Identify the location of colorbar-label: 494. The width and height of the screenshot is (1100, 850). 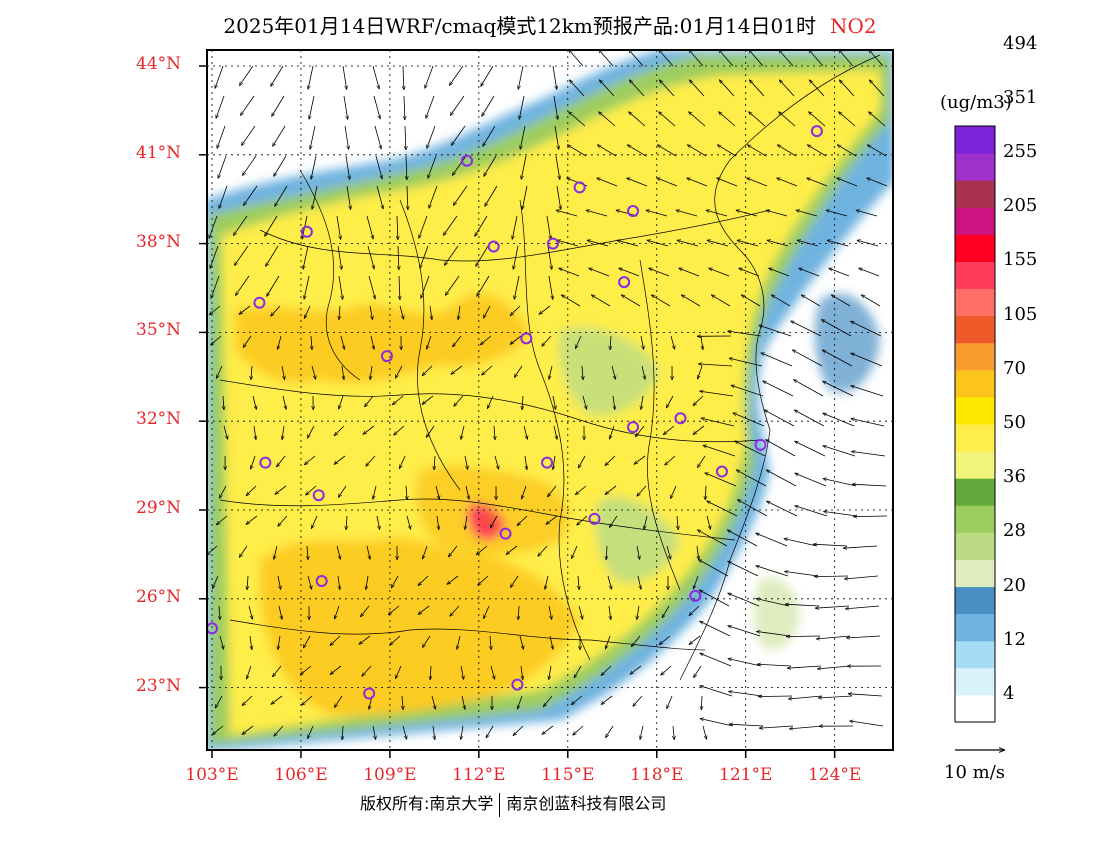
(1020, 43).